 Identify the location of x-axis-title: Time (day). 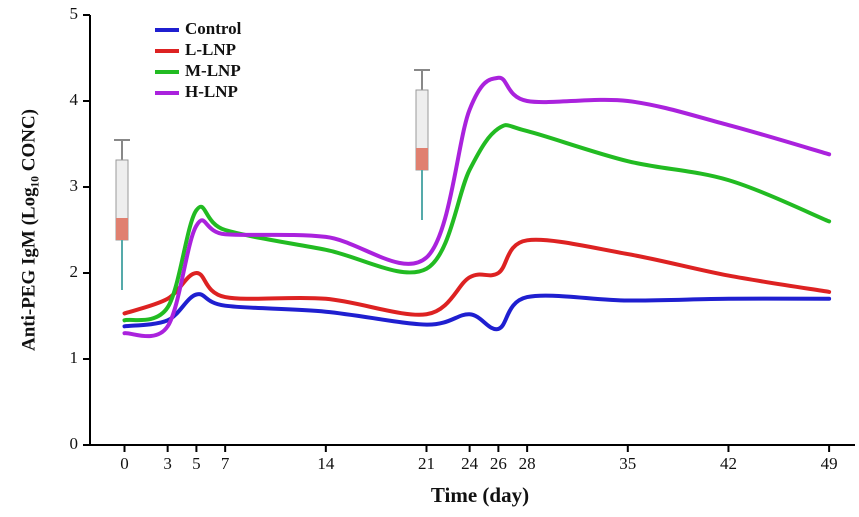
(480, 495).